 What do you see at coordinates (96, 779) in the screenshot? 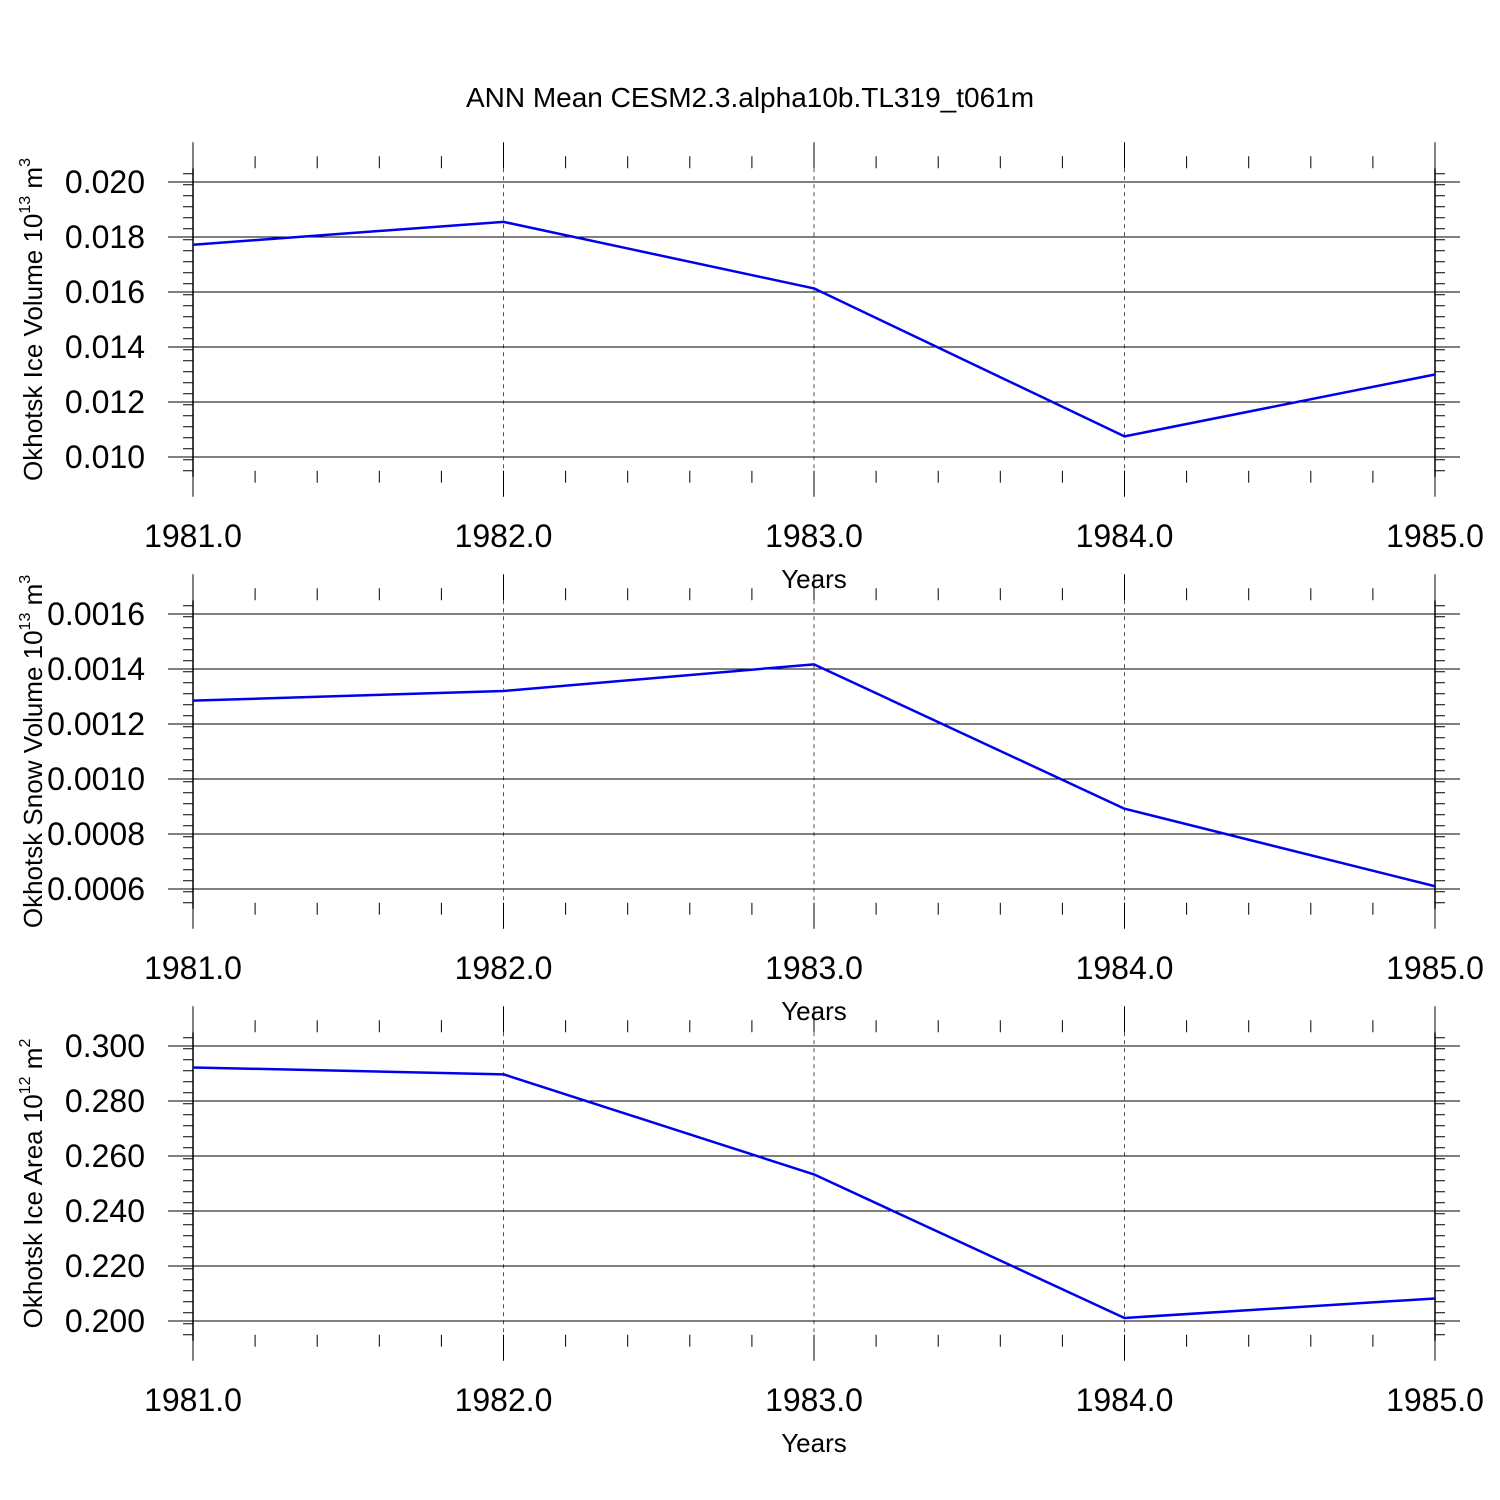
I see `y-tick-label: 0.0010` at bounding box center [96, 779].